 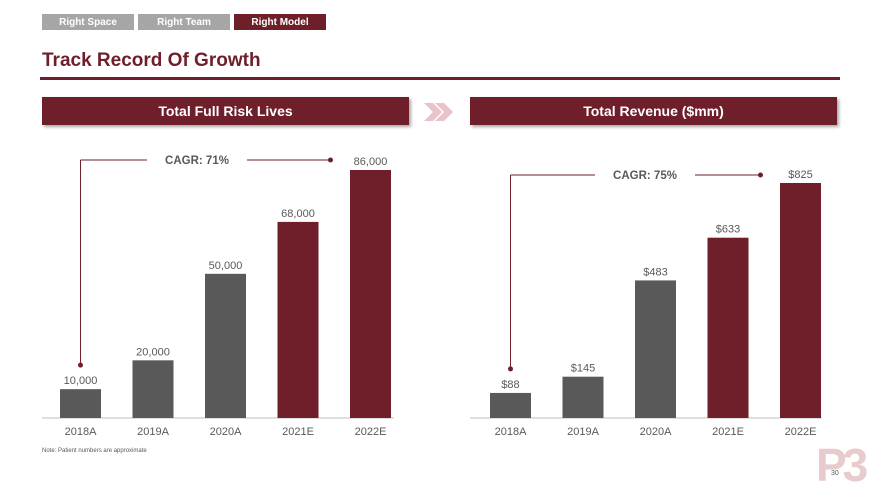 I want to click on data-label: $145, so click(x=583, y=369).